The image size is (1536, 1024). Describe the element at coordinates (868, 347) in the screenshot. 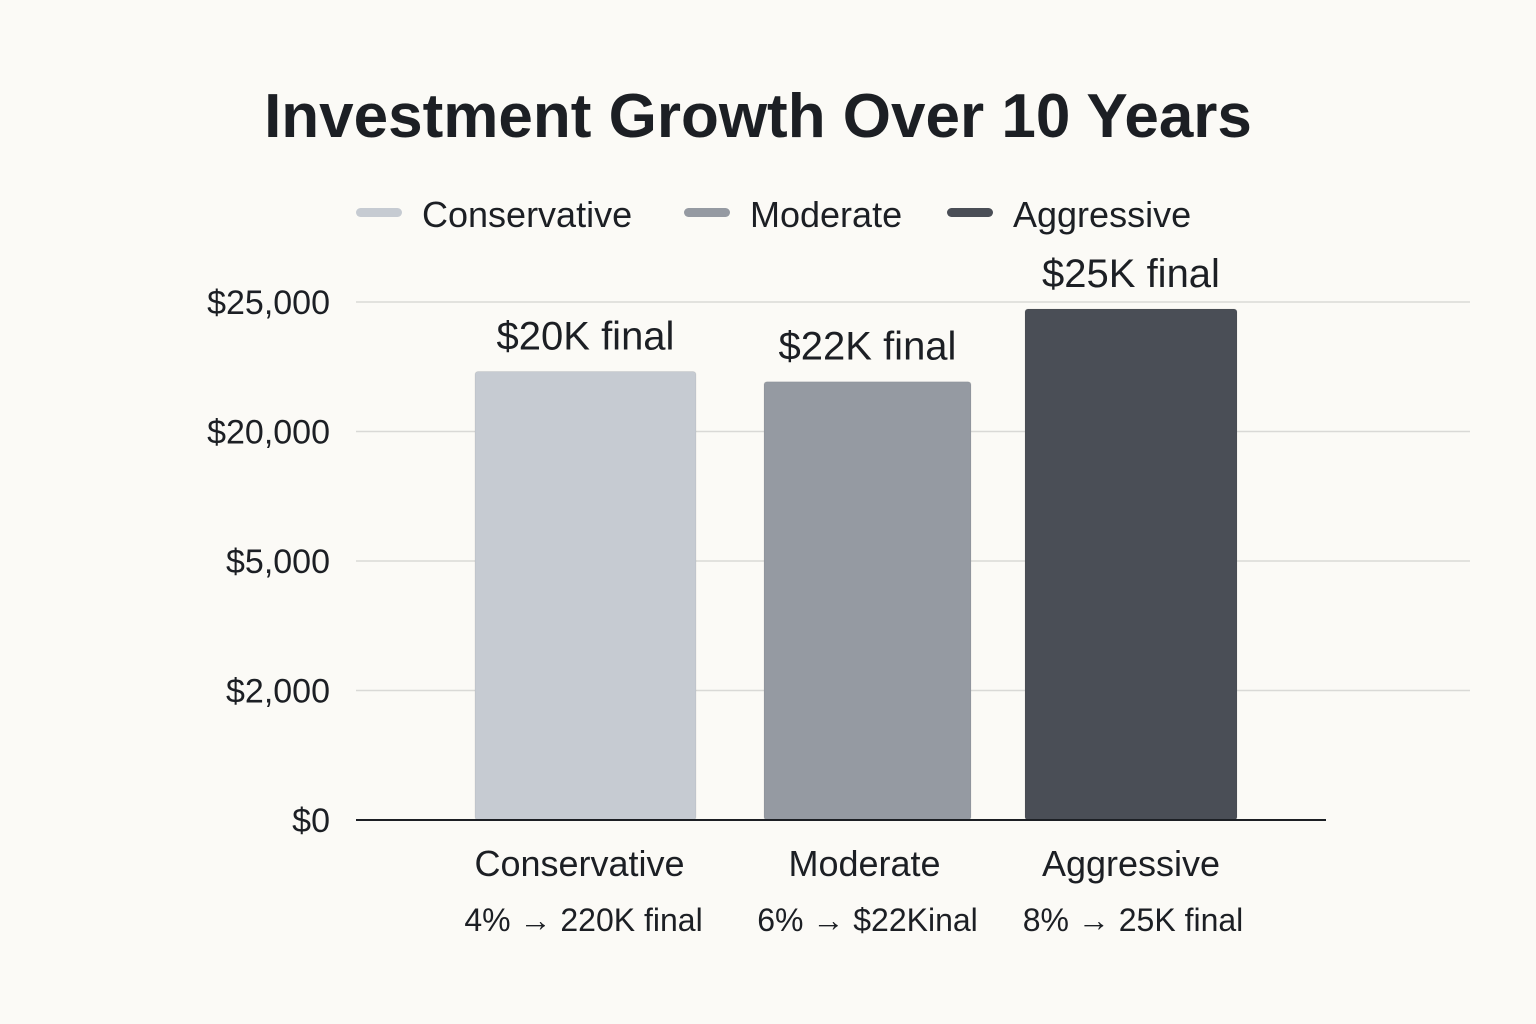

I see `bar-value-label: $22K final` at that location.